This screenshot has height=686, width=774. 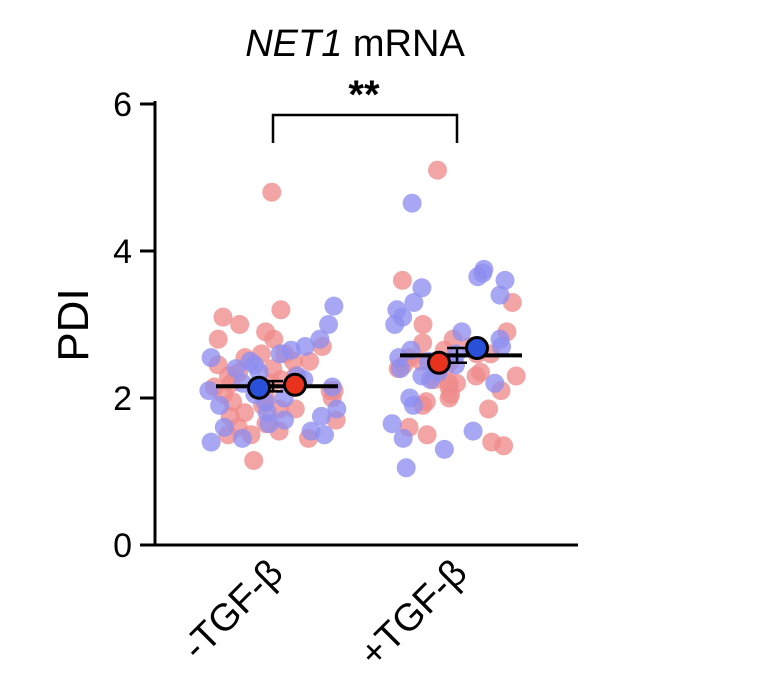 I want to click on category-label-0: -TGF-β, so click(x=233, y=610).